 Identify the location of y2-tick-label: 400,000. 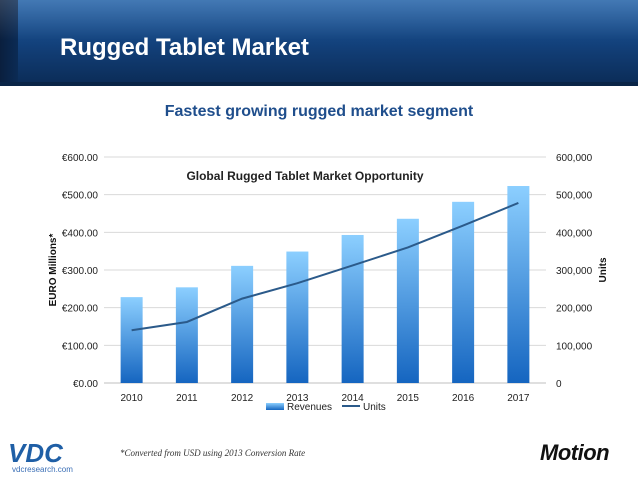
(574, 233).